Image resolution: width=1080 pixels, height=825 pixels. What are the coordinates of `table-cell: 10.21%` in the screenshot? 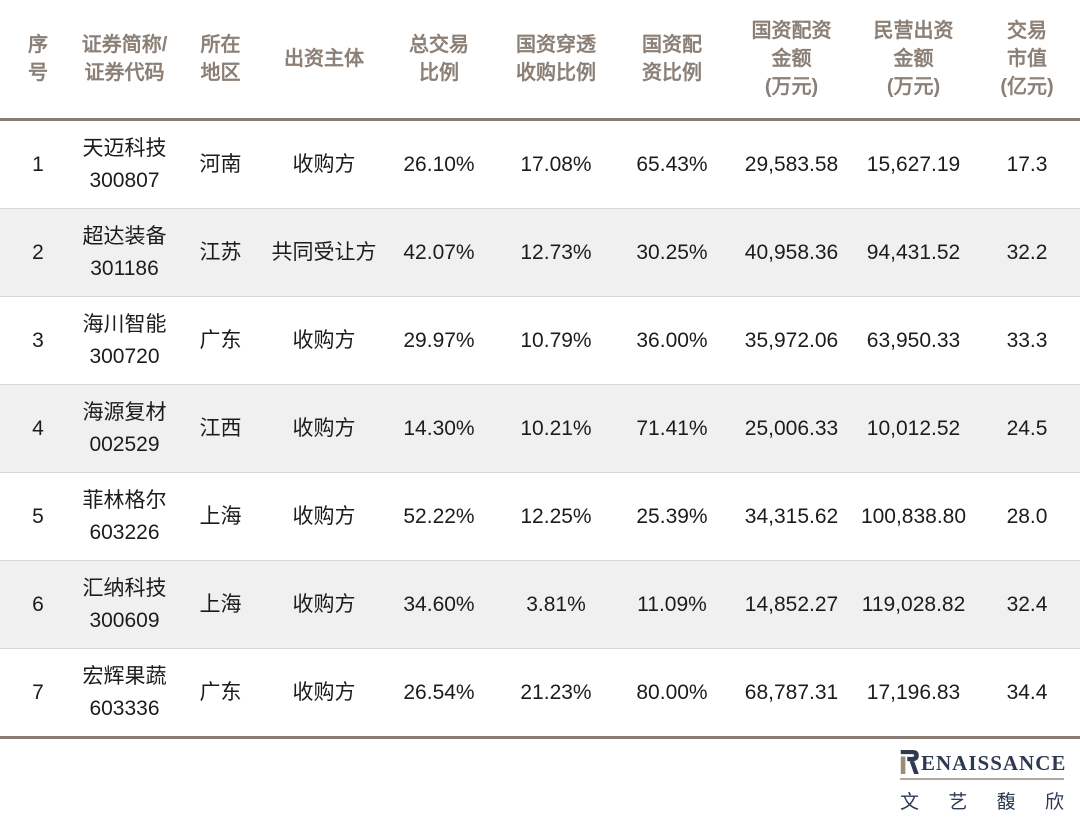 It's located at (556, 428).